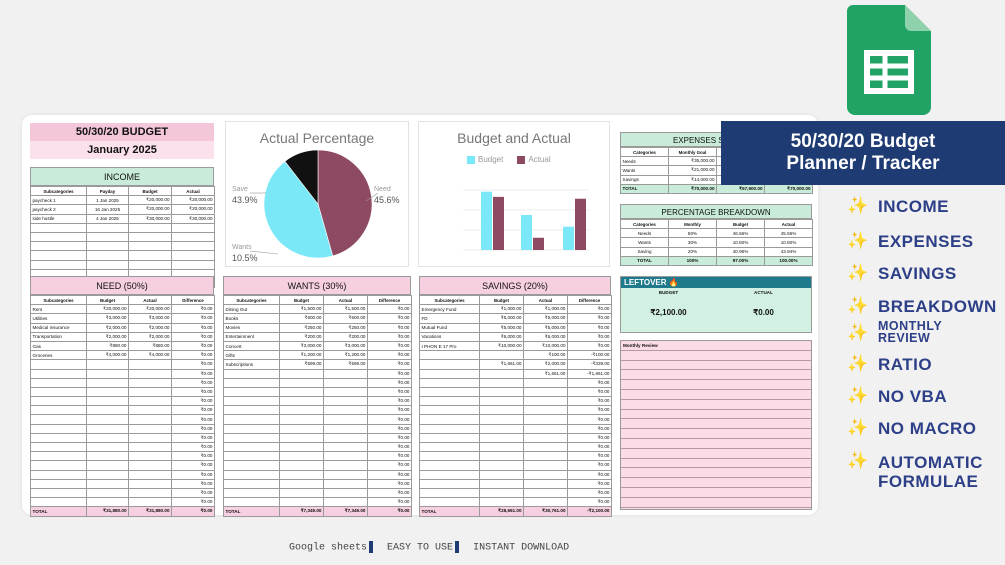  What do you see at coordinates (692, 161) in the screenshot?
I see `table-cell: ₹35,000.00` at bounding box center [692, 161].